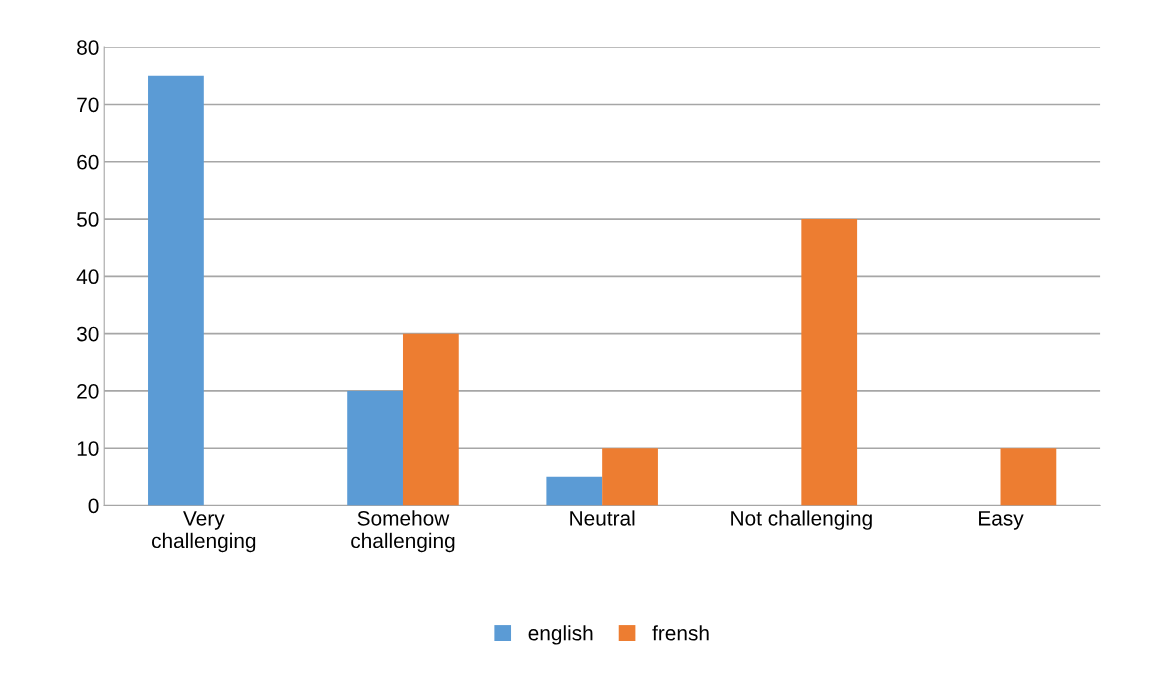 This screenshot has height=674, width=1158. What do you see at coordinates (801, 520) in the screenshot?
I see `x-tick-label: Not challenging` at bounding box center [801, 520].